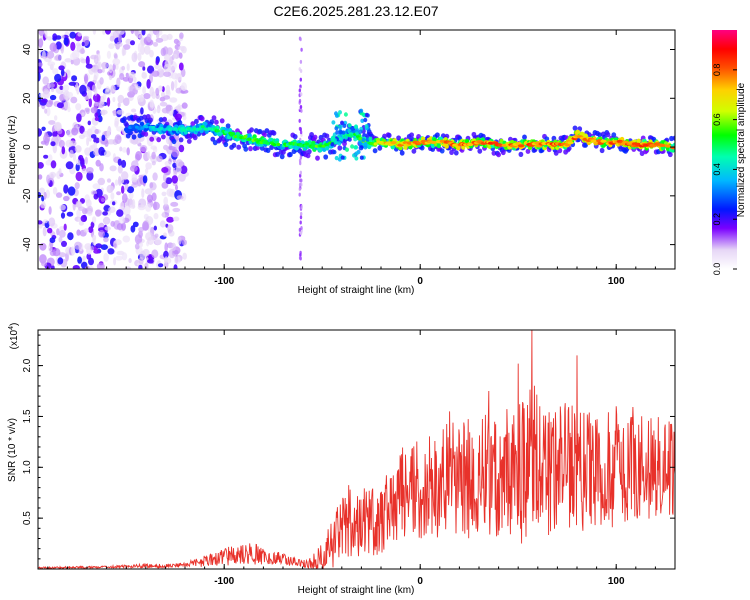 The image size is (750, 600). What do you see at coordinates (356, 290) in the screenshot?
I see `spectrogram-x-axis-label: Height of straight line (km)` at bounding box center [356, 290].